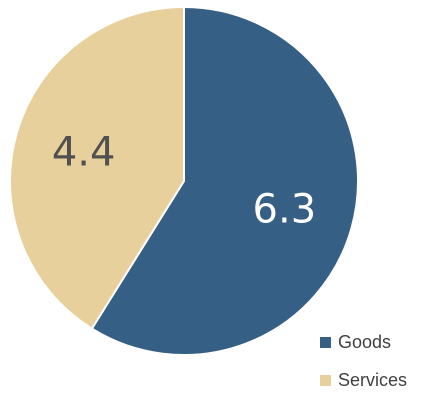  I want to click on legend-item-goods: Goods, so click(363, 342).